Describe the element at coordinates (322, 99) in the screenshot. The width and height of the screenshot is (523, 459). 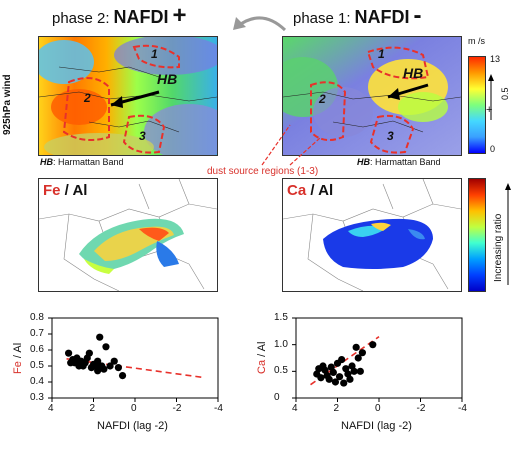
I see `region-2-phase1: 2` at that location.